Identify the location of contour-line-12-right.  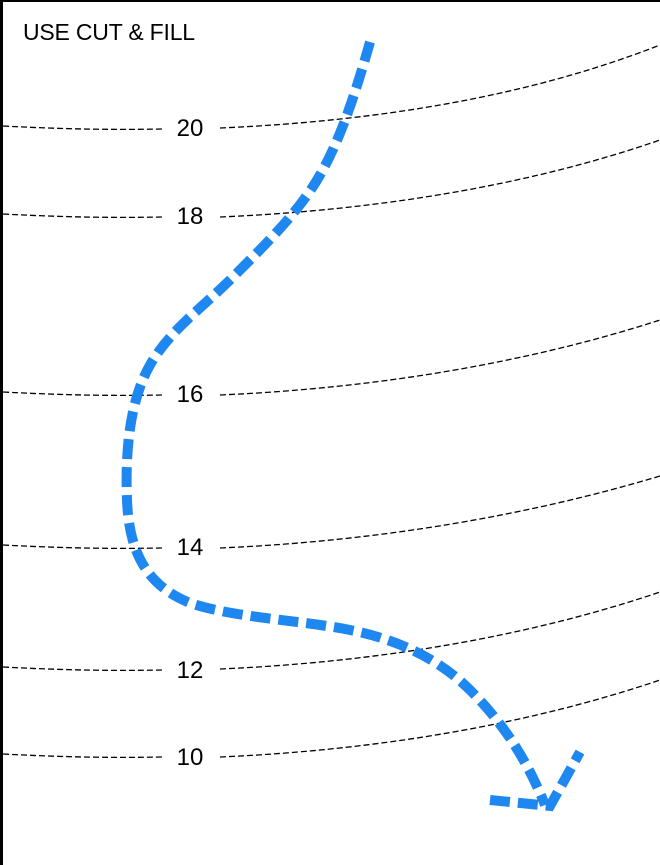
(439, 630).